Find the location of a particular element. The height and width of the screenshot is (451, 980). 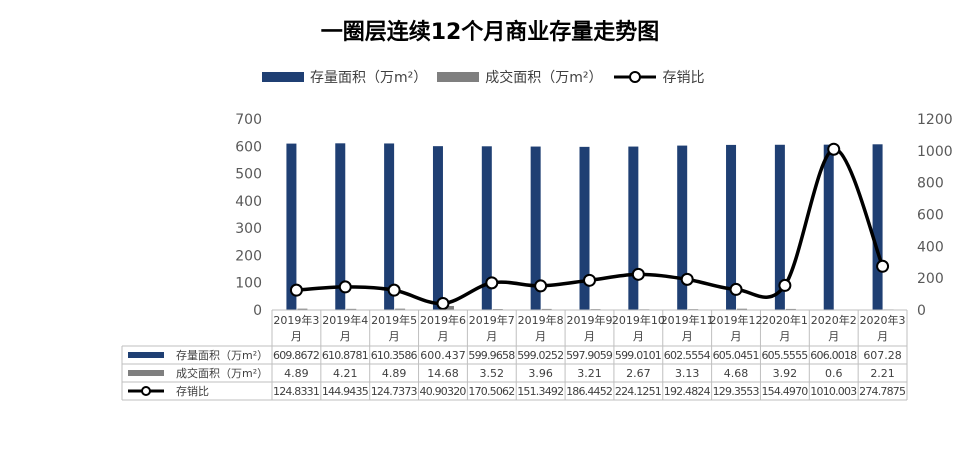

table-cell-value: 192.4824 is located at coordinates (687, 391).